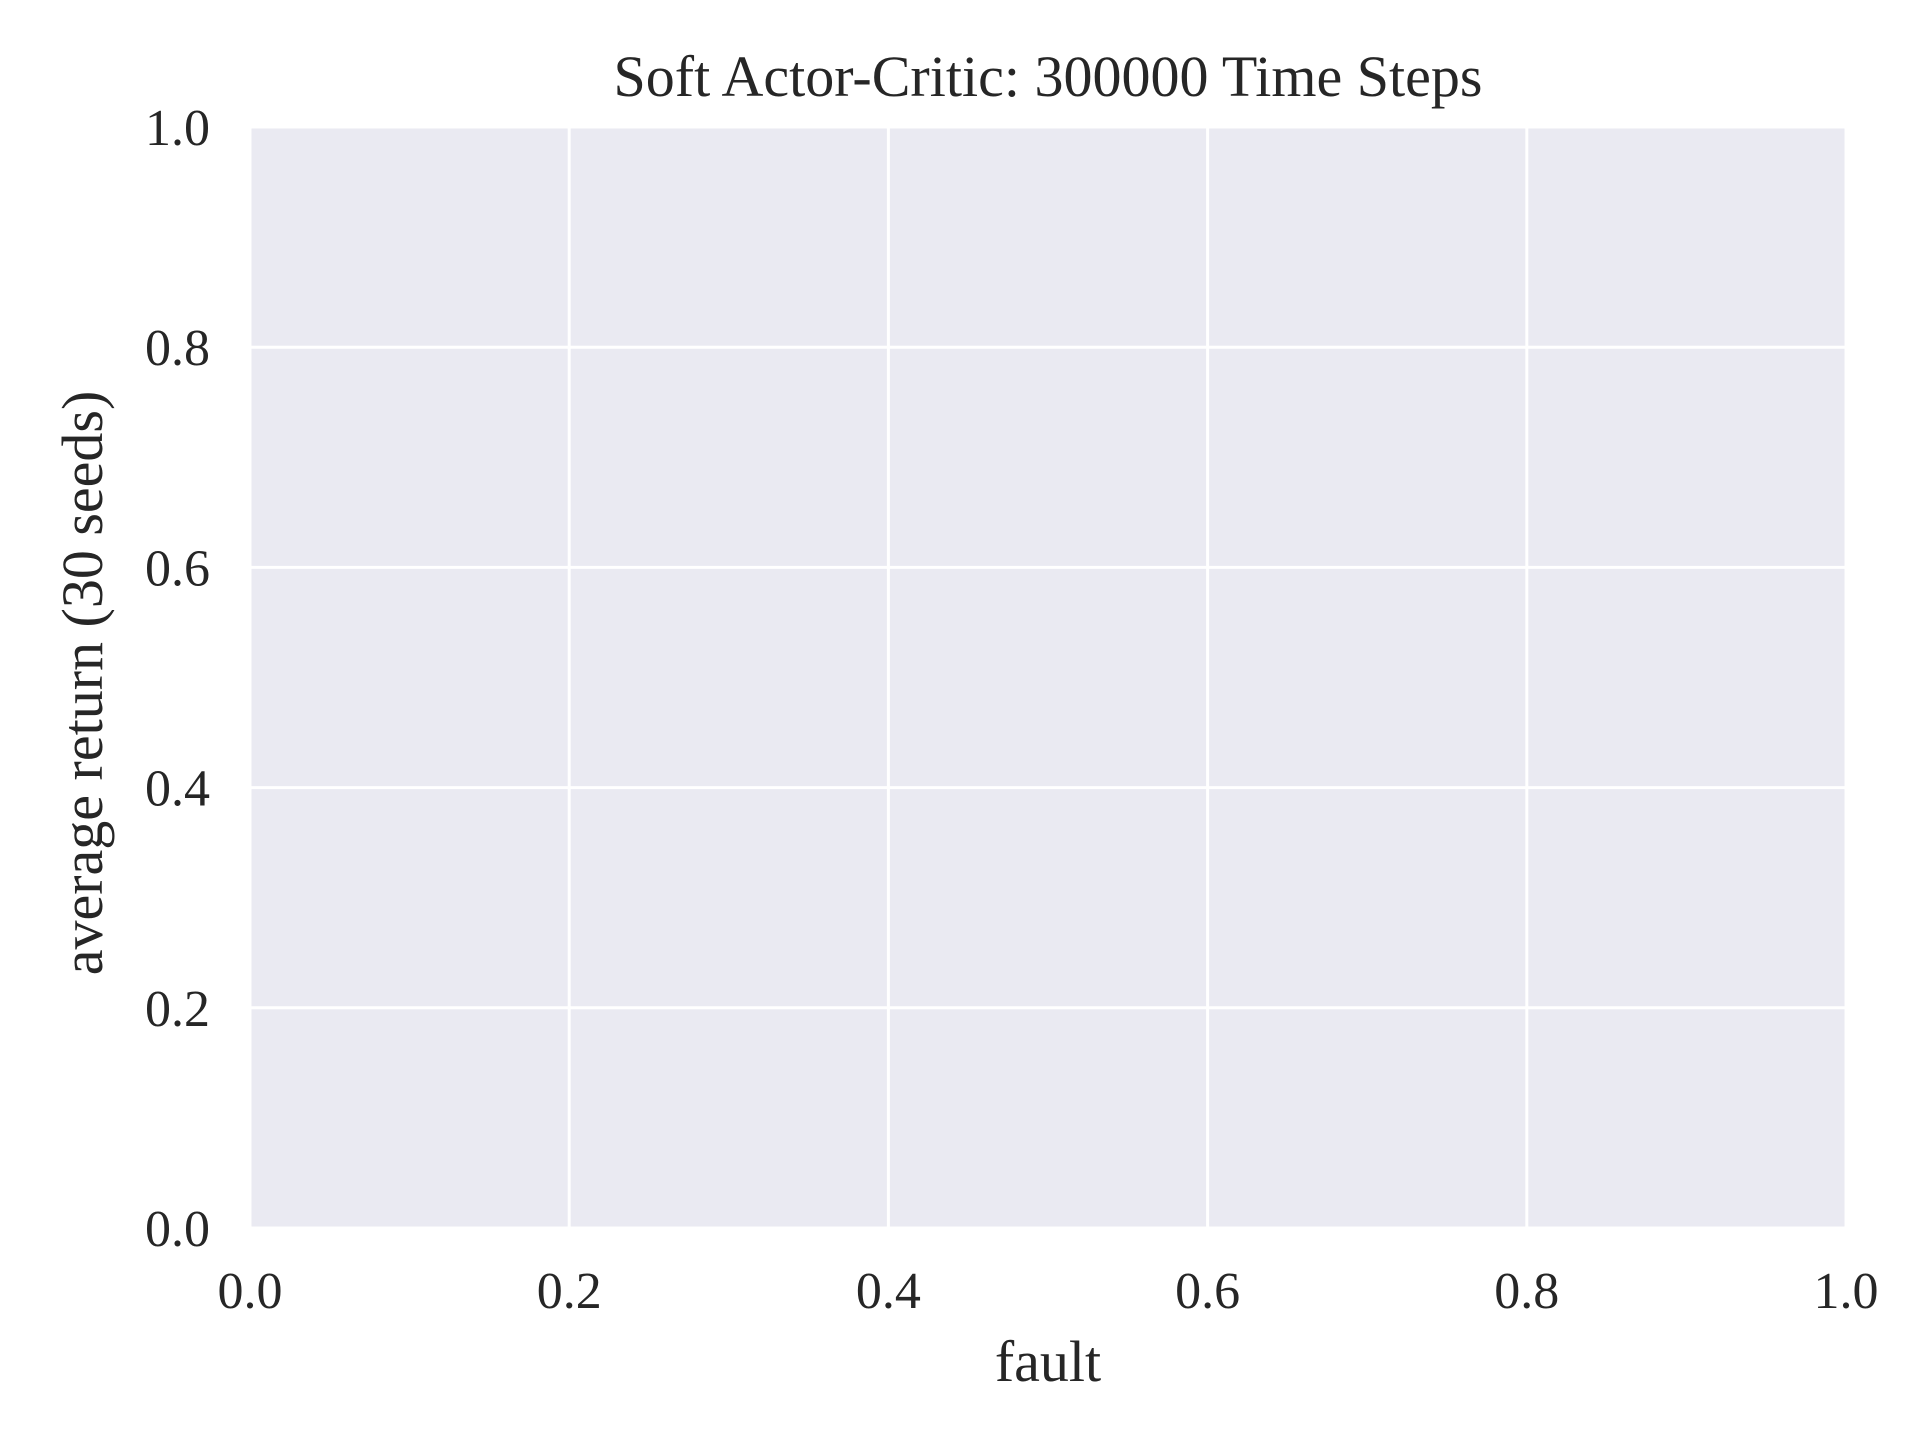 The height and width of the screenshot is (1445, 1920). What do you see at coordinates (82, 683) in the screenshot?
I see `y-axis-label: average return (30 seeds)` at bounding box center [82, 683].